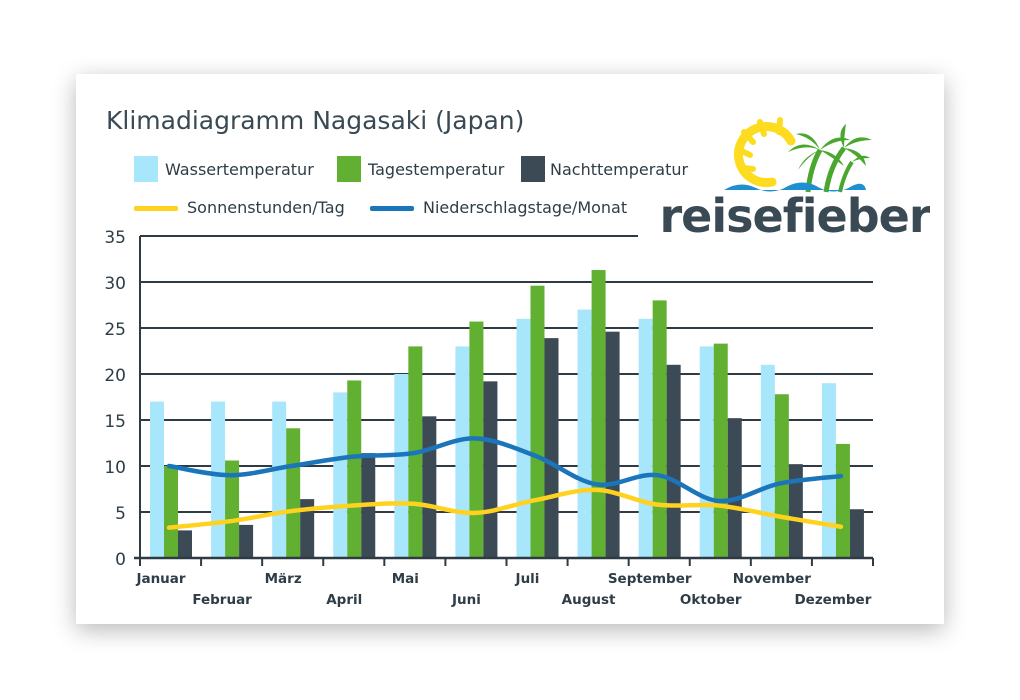 This screenshot has height=700, width=1020. What do you see at coordinates (115, 376) in the screenshot?
I see `y-tick-label: 20` at bounding box center [115, 376].